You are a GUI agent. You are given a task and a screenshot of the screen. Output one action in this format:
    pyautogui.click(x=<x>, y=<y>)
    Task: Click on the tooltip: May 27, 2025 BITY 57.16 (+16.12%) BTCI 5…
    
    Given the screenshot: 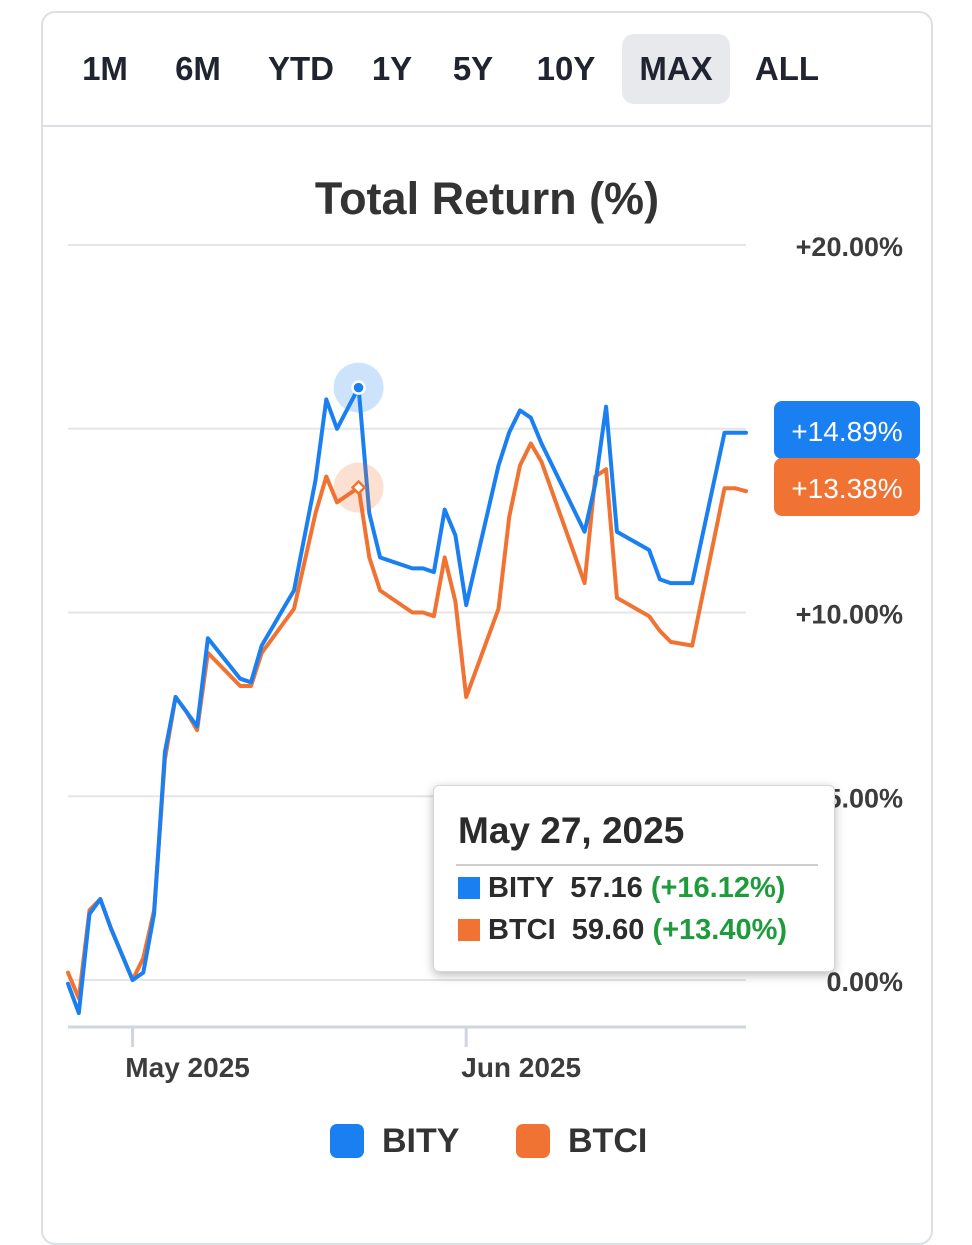 What is the action you would take?
    pyautogui.click(x=634, y=878)
    